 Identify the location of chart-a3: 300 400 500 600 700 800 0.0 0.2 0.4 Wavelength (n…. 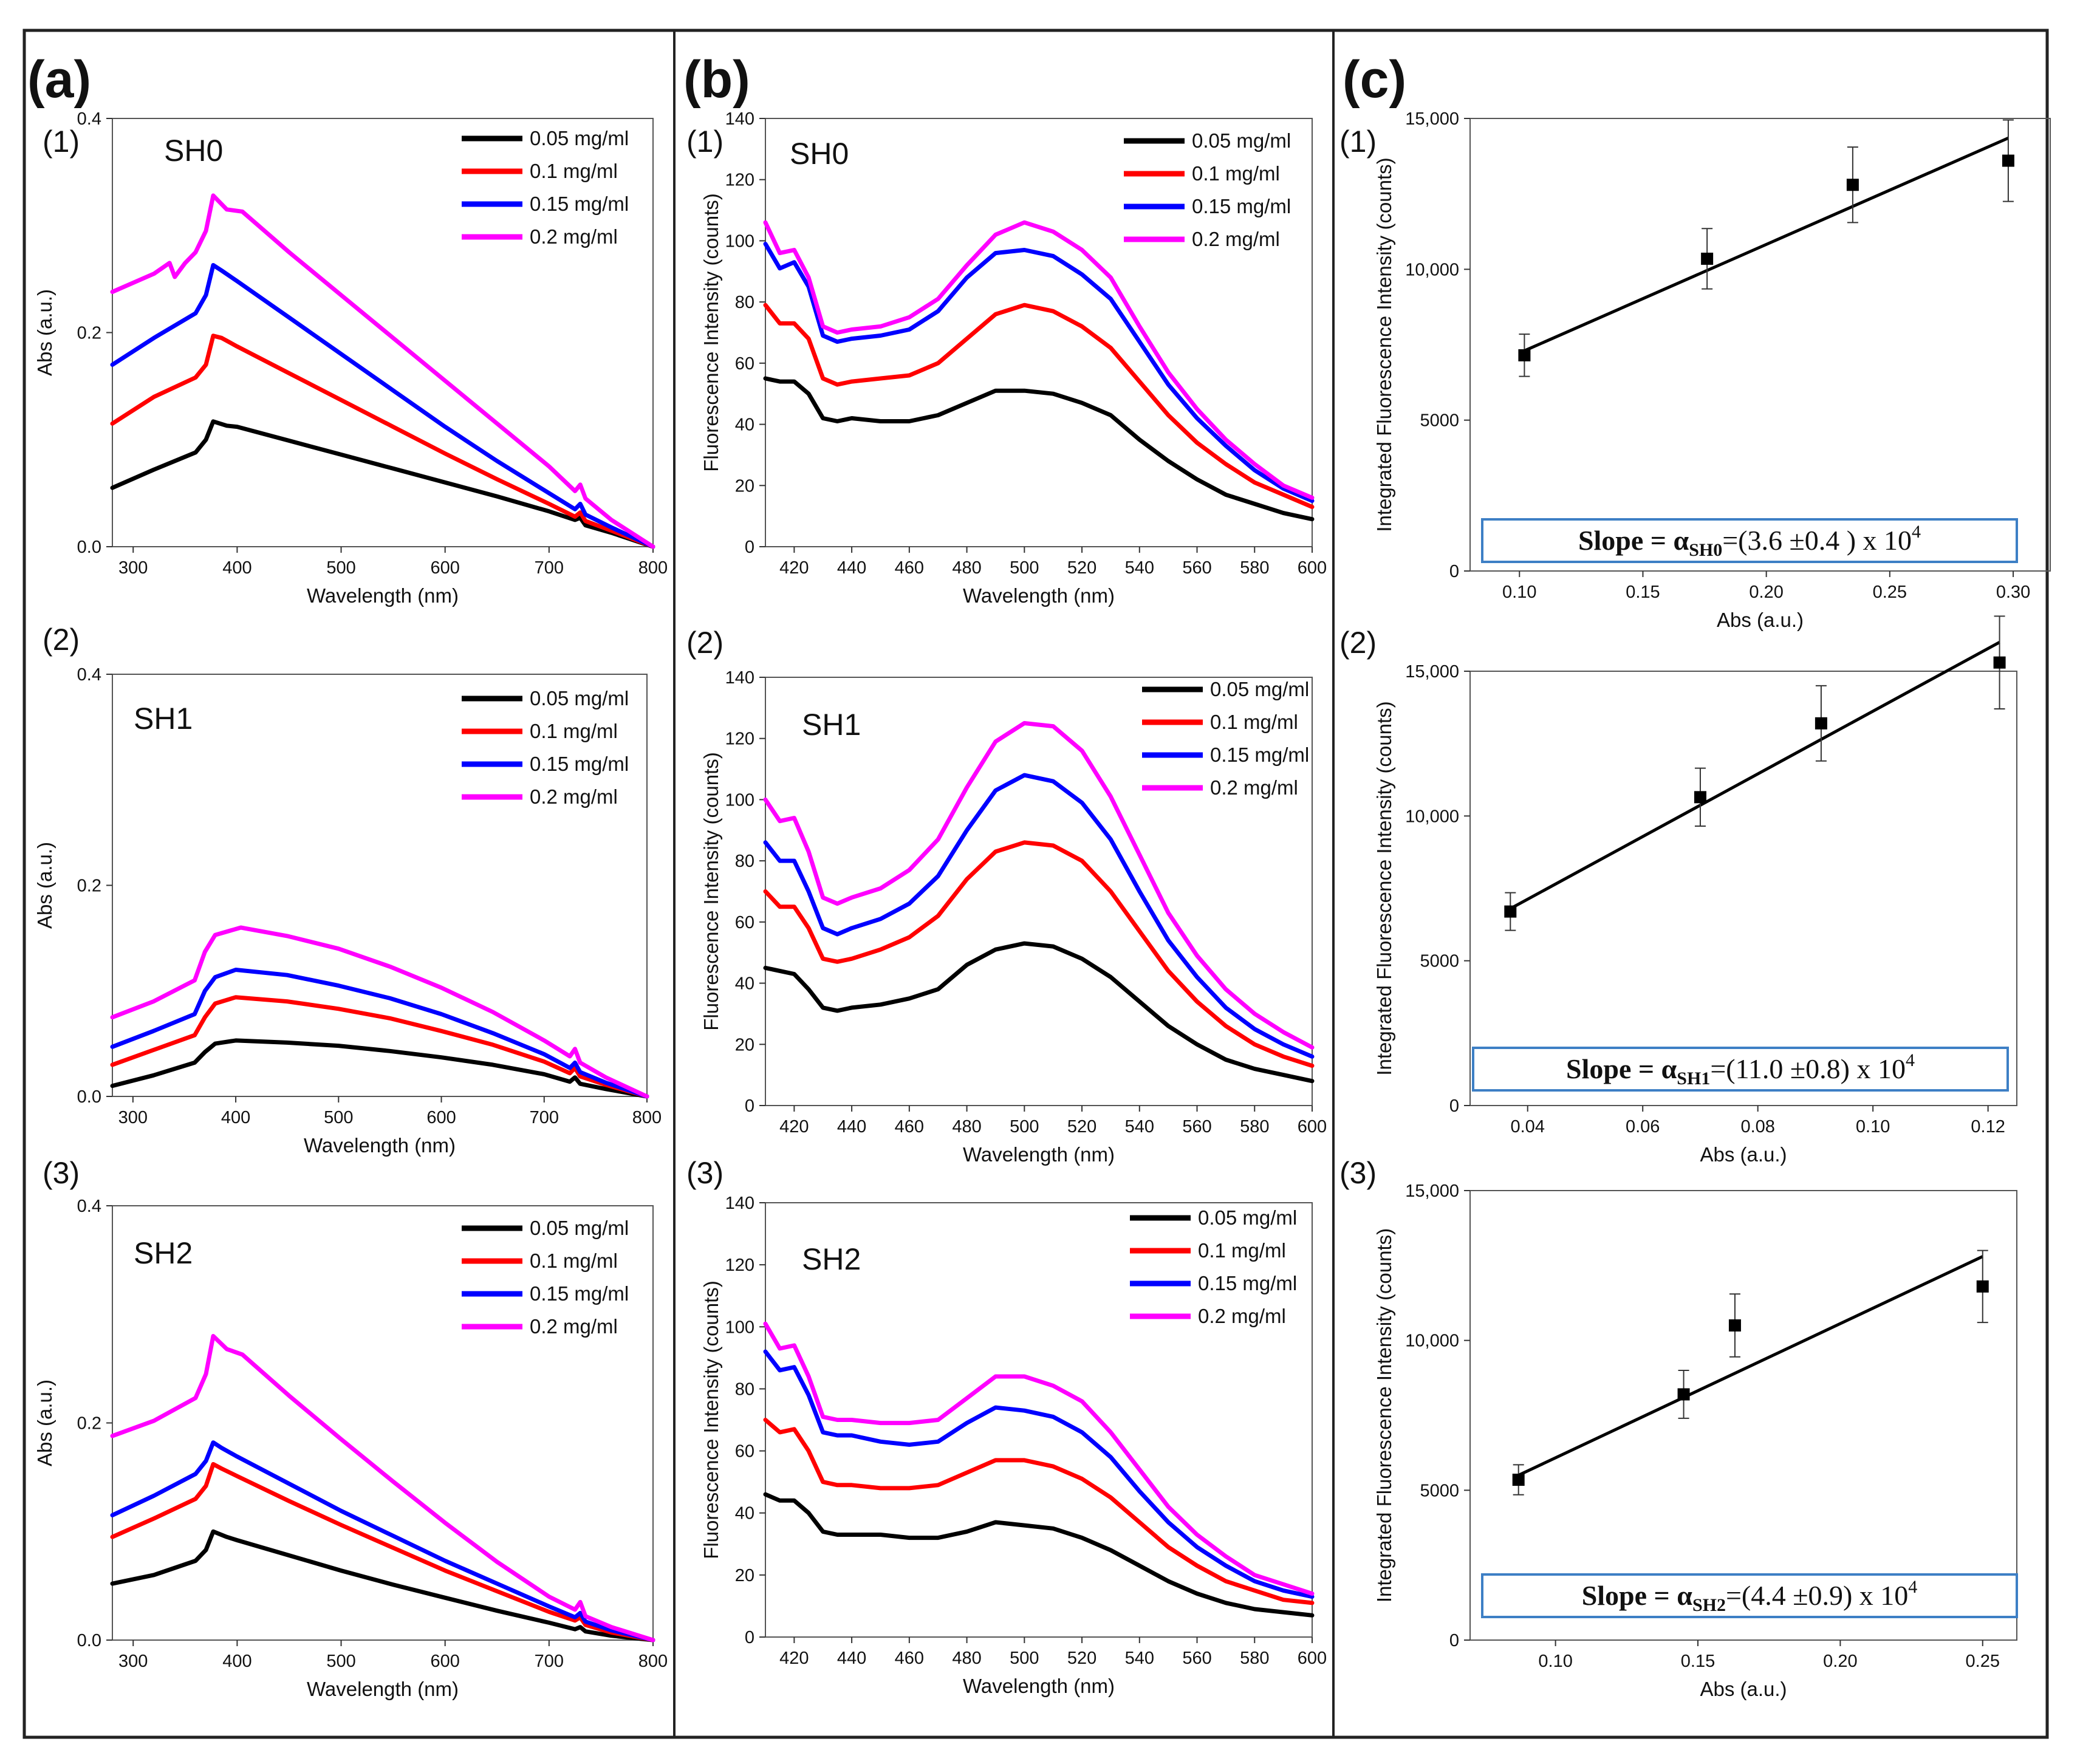
(351, 1428).